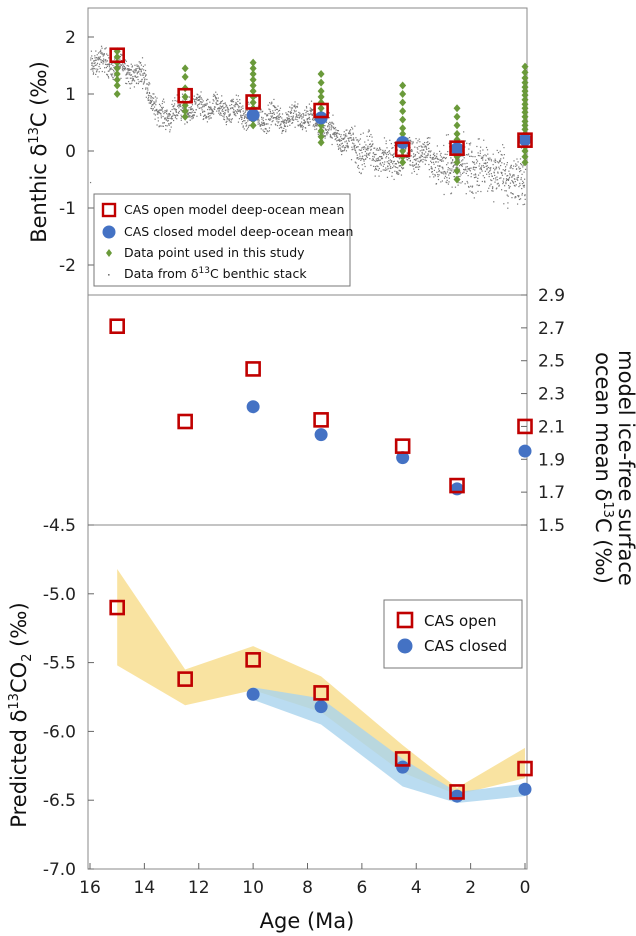 This screenshot has width=636, height=936. What do you see at coordinates (525, 140) in the screenshot?
I see `top-cas-closed-point` at bounding box center [525, 140].